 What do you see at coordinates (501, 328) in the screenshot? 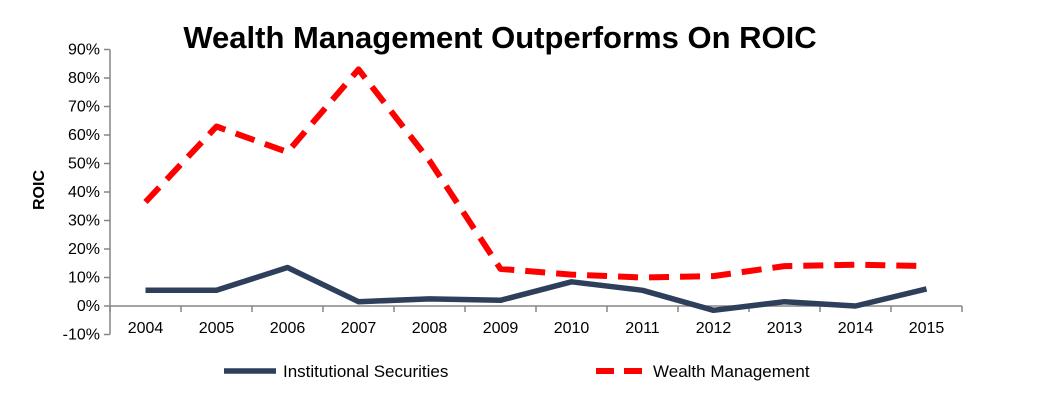
I see `x-tick-label: 2009` at bounding box center [501, 328].